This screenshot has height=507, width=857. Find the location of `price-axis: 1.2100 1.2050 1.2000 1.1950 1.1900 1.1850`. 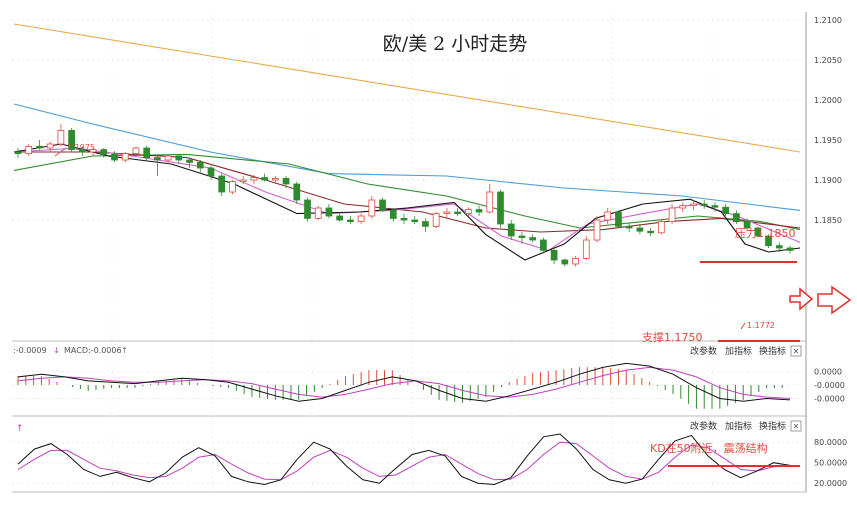

price-axis: 1.2100 1.2050 1.2000 1.1950 1.1900 1.1850 is located at coordinates (828, 120).